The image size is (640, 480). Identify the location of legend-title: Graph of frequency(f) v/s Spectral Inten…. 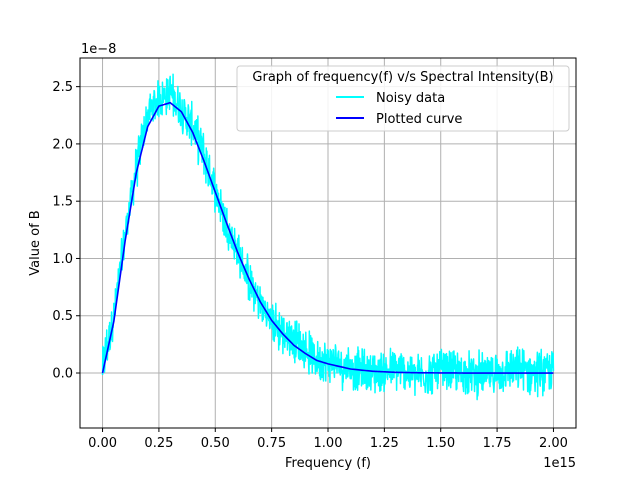
(402, 77).